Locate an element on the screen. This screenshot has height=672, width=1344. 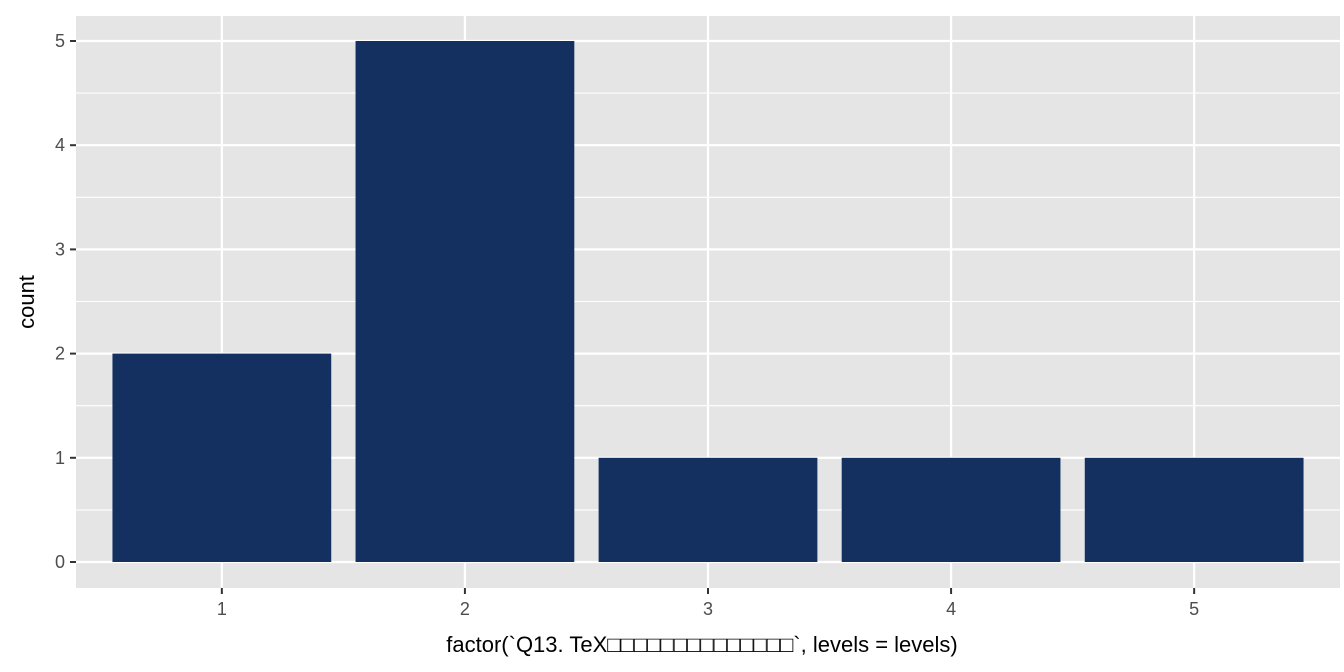
x-tick-label: 3 is located at coordinates (708, 609).